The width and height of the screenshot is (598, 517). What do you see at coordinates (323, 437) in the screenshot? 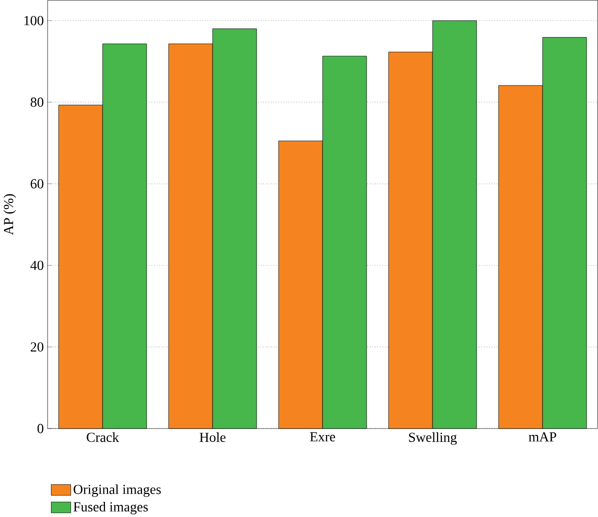
I see `x-tick-label: Exre` at bounding box center [323, 437].